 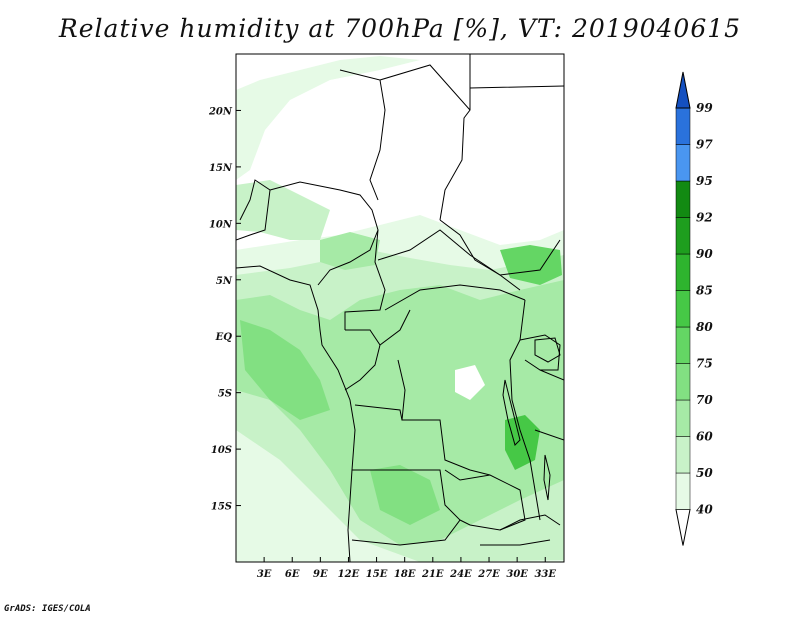 I want to click on dry-spot-congo, so click(x=470, y=382).